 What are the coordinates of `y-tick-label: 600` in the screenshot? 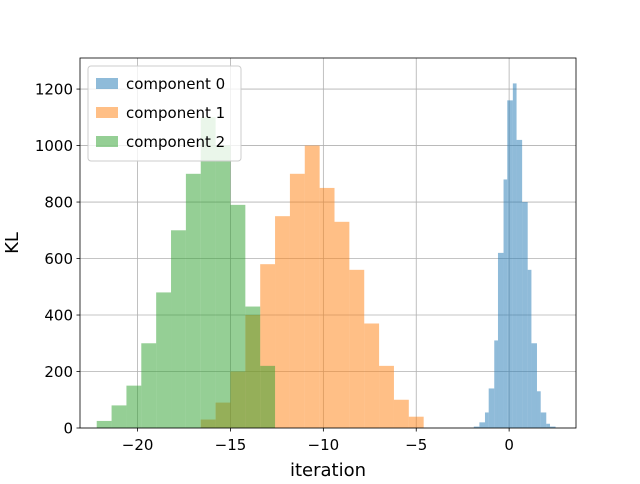 It's located at (58, 259).